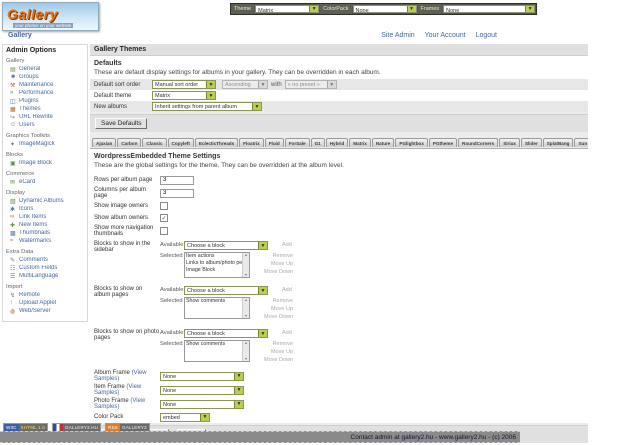 Image resolution: width=640 pixels, height=445 pixels. I want to click on theme-tab: SplatBang, so click(558, 142).